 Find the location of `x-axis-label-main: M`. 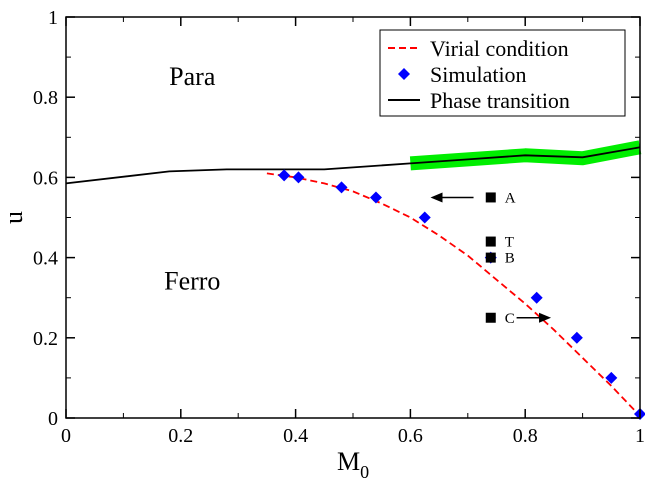

x-axis-label-main: M is located at coordinates (348, 461).